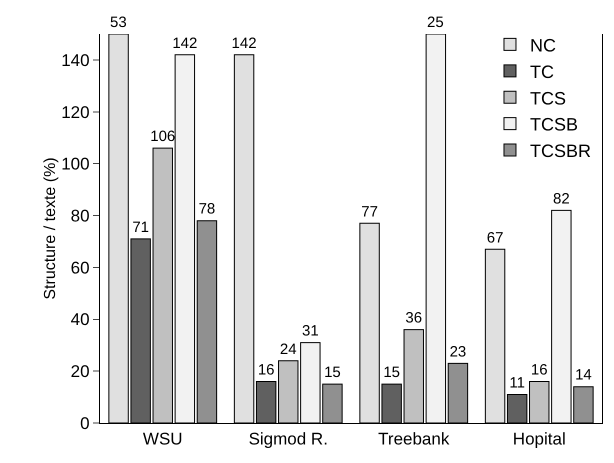 This screenshot has width=614, height=463. Describe the element at coordinates (80, 320) in the screenshot. I see `y-tick-label: 40` at that location.